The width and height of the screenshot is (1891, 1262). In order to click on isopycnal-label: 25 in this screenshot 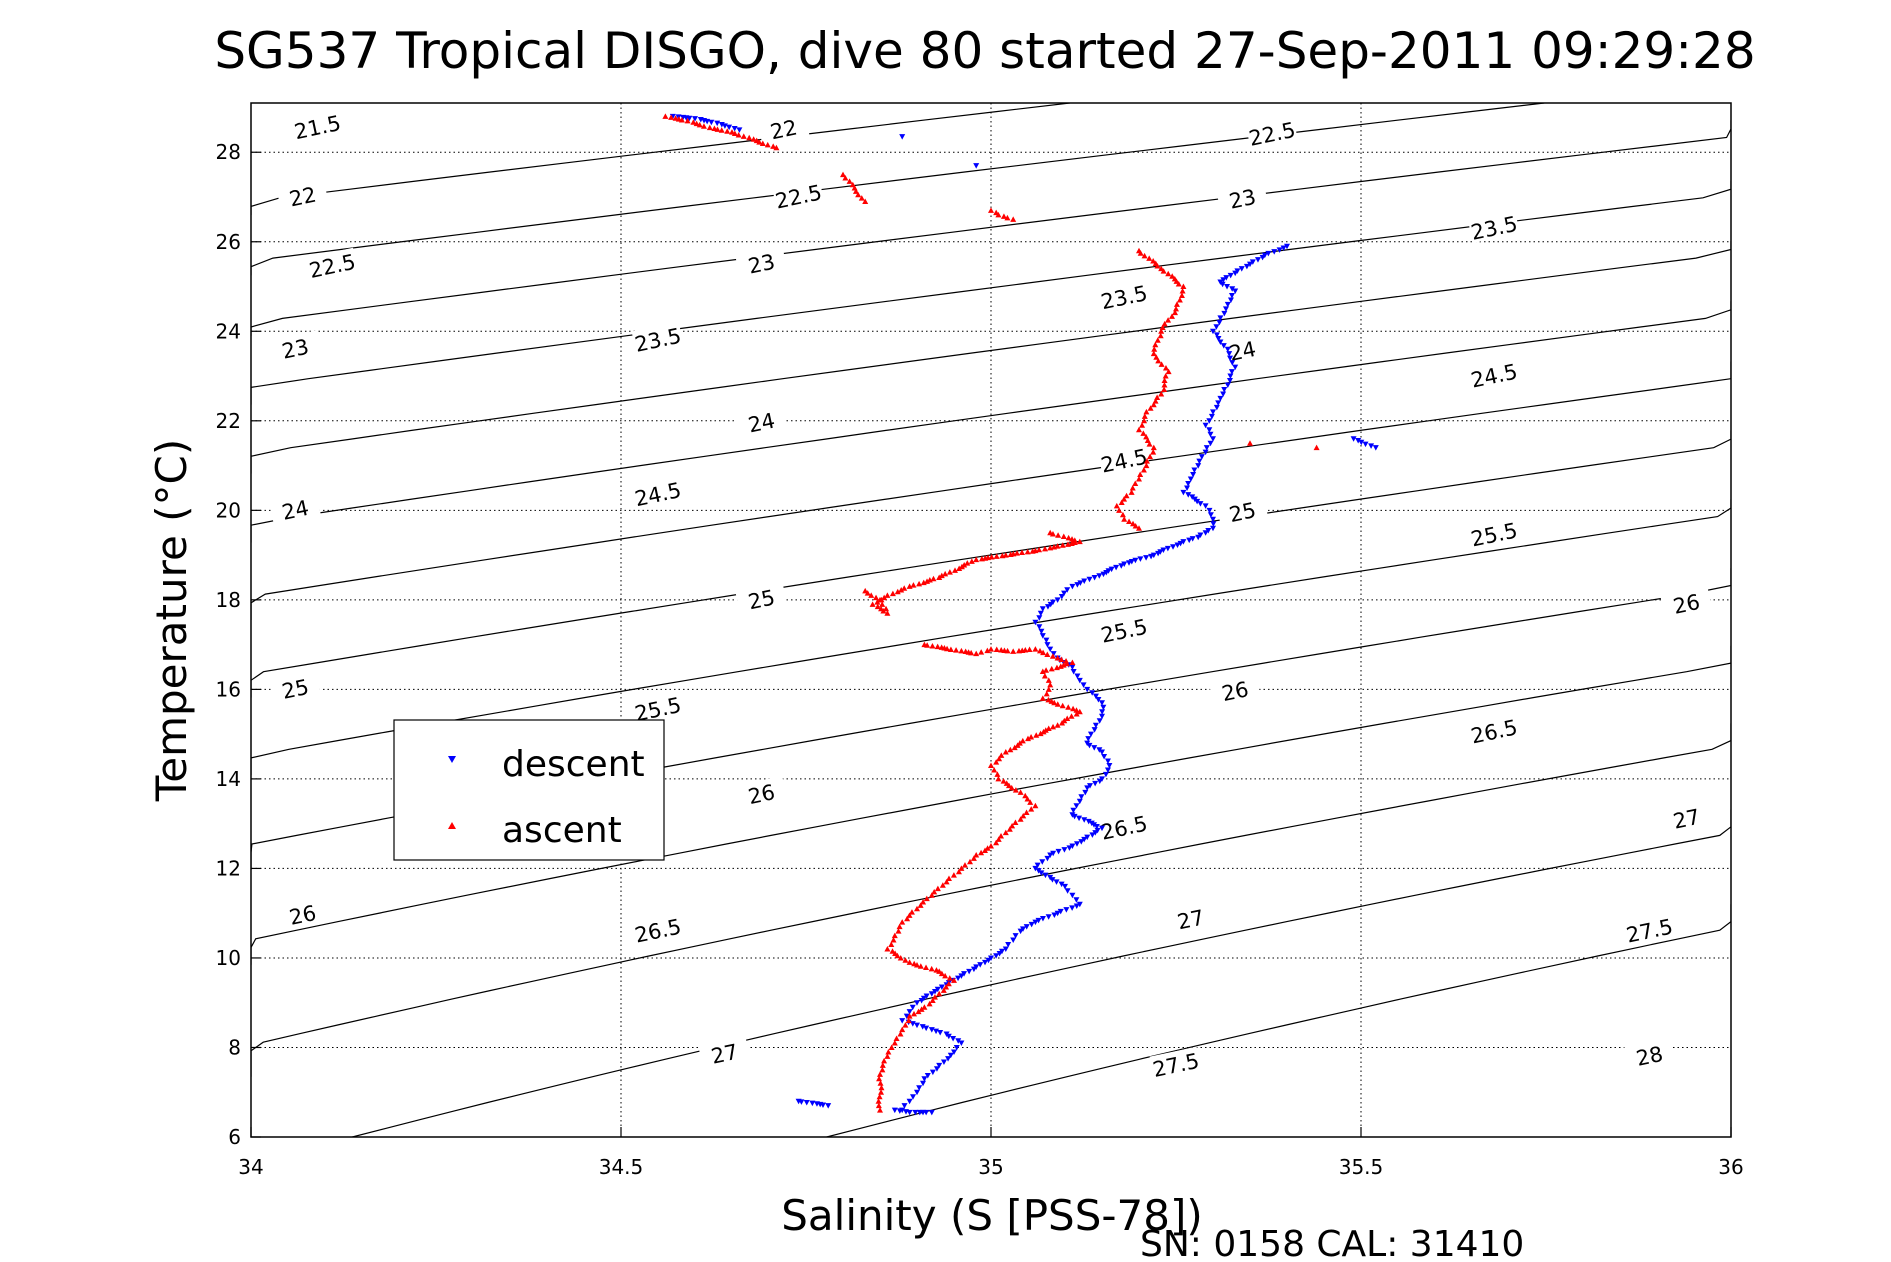, I will do `click(761, 599)`.